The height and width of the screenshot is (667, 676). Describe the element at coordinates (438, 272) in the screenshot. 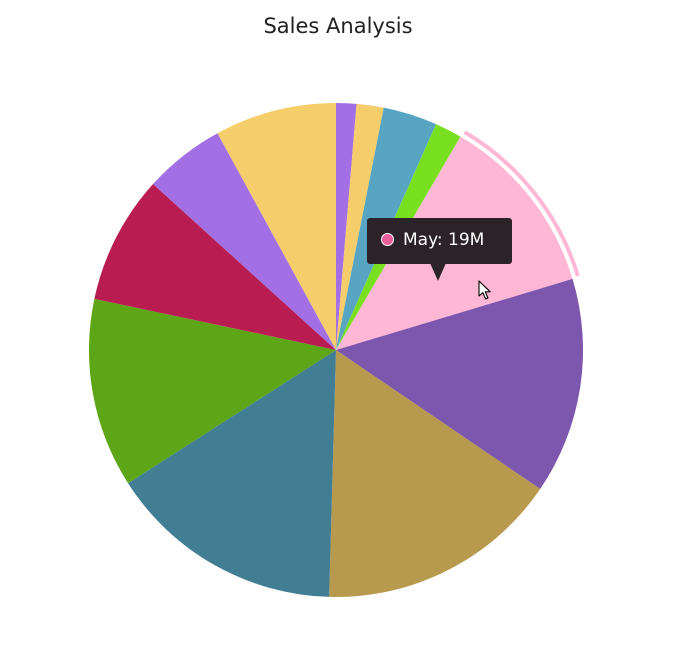

I see `tooltip-arrow` at that location.